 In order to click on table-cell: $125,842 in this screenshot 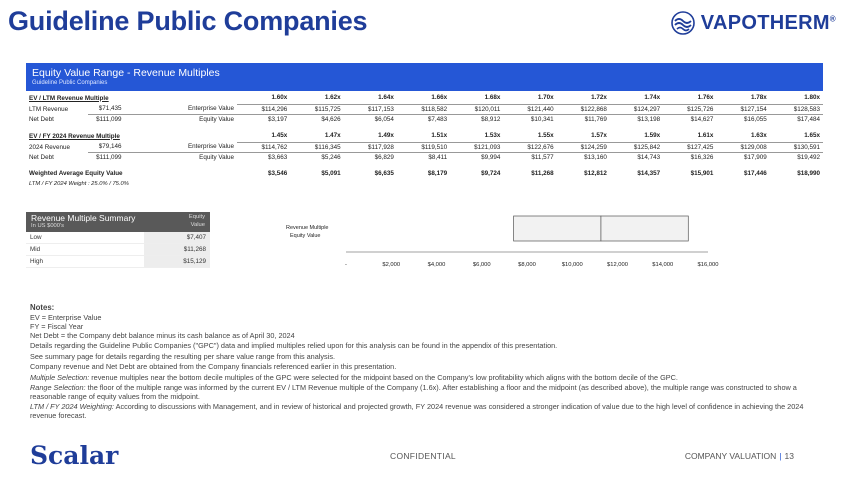, I will do `click(647, 147)`.